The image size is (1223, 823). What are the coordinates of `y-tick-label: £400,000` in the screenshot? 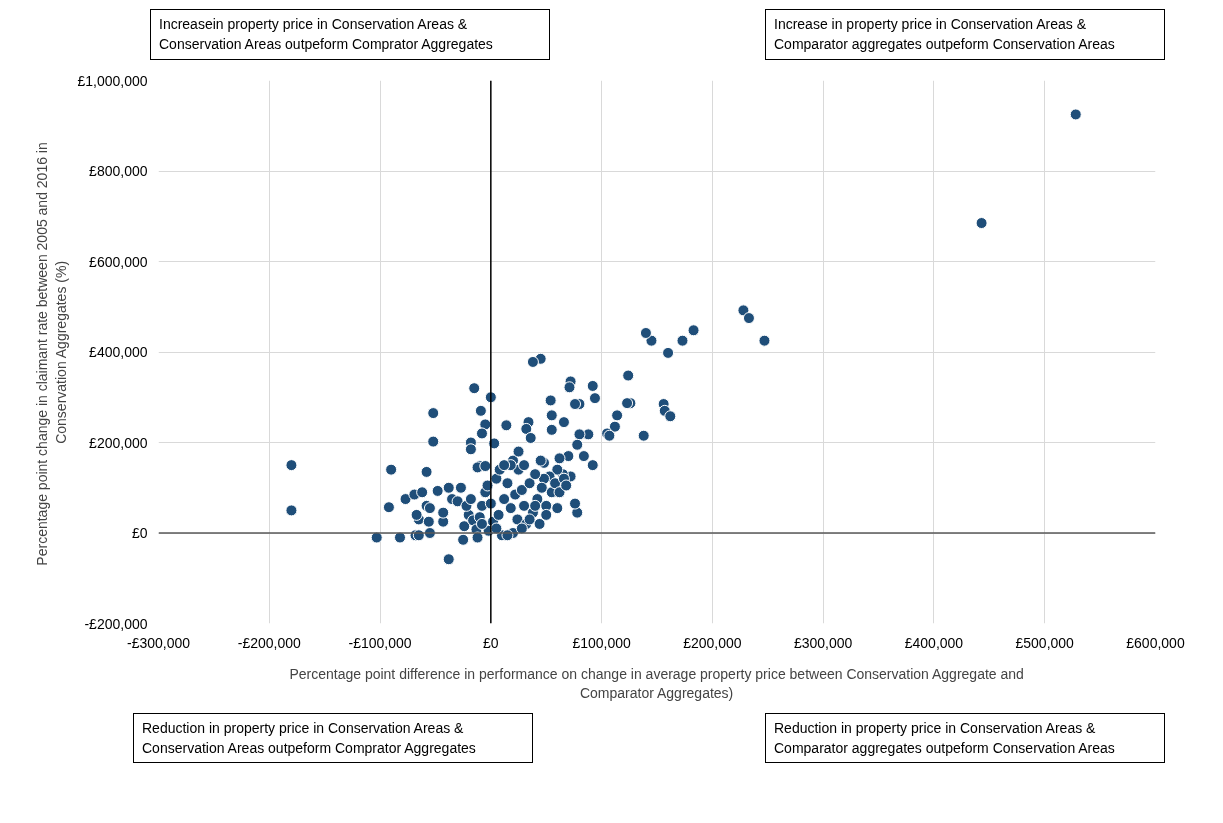 It's located at (118, 351).